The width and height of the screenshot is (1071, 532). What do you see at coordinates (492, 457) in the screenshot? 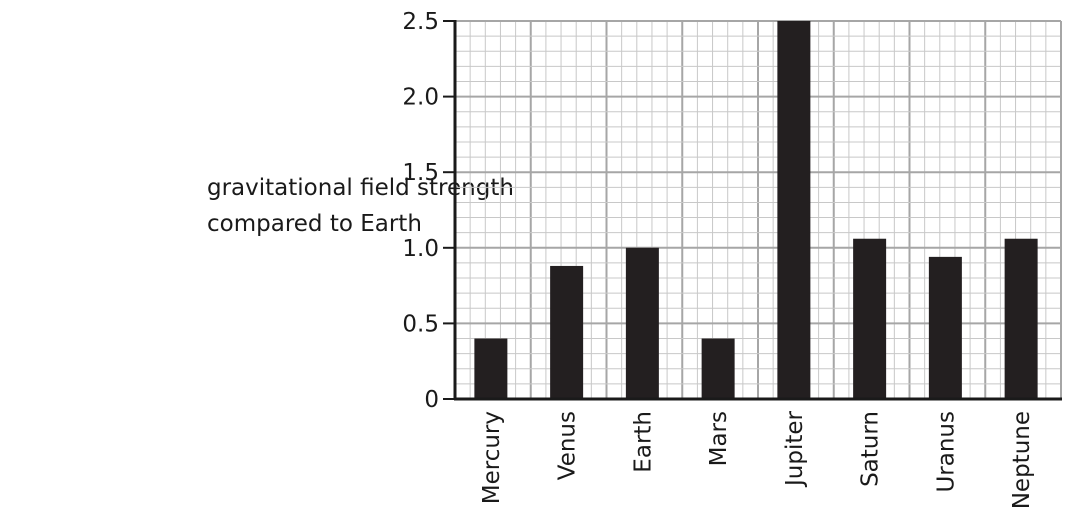
I see `x-tick-label-mercury: Mercury` at bounding box center [492, 457].